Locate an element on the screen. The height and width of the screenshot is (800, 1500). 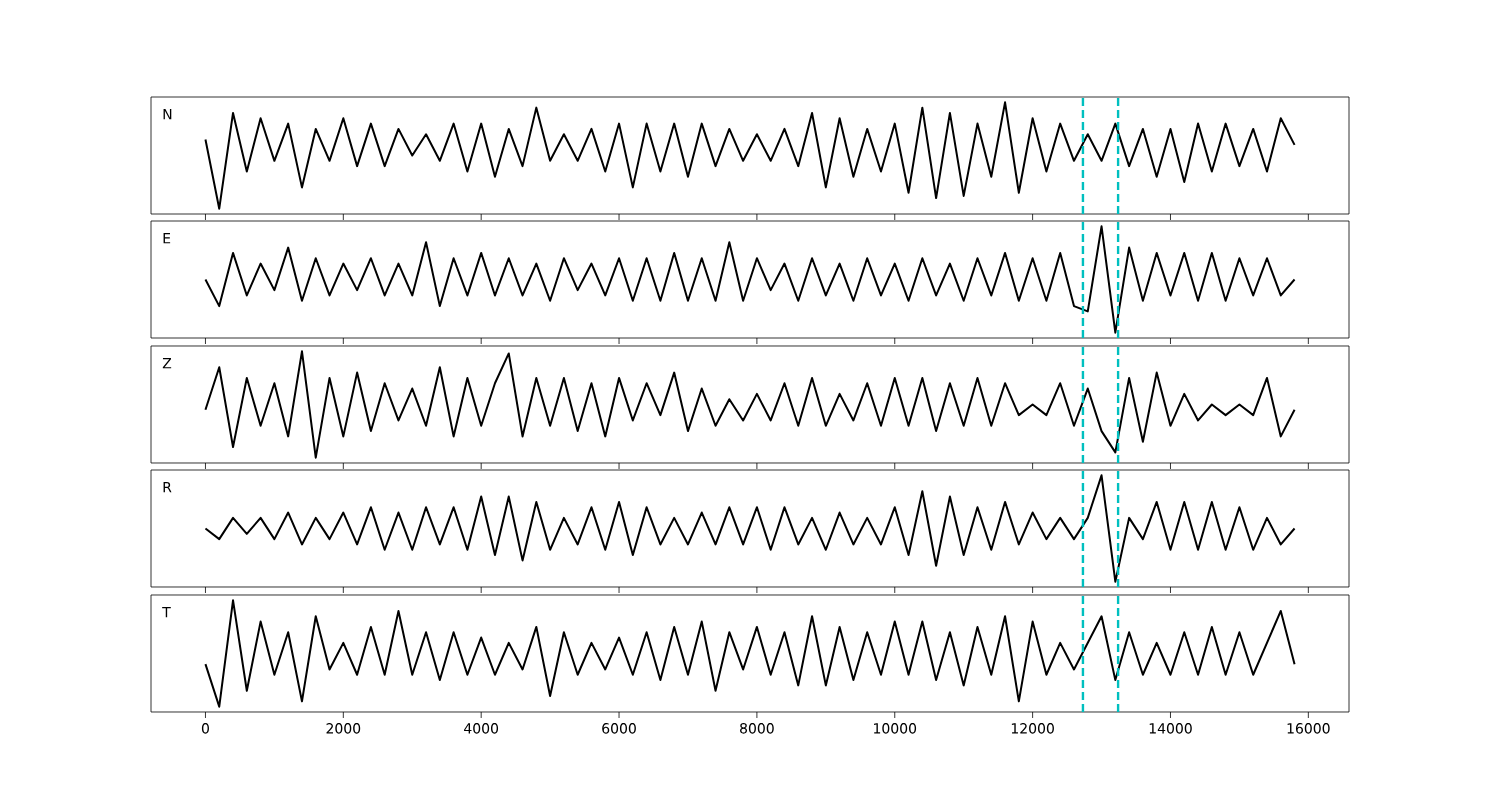
chart-title: E is located at coordinates (167, 238).